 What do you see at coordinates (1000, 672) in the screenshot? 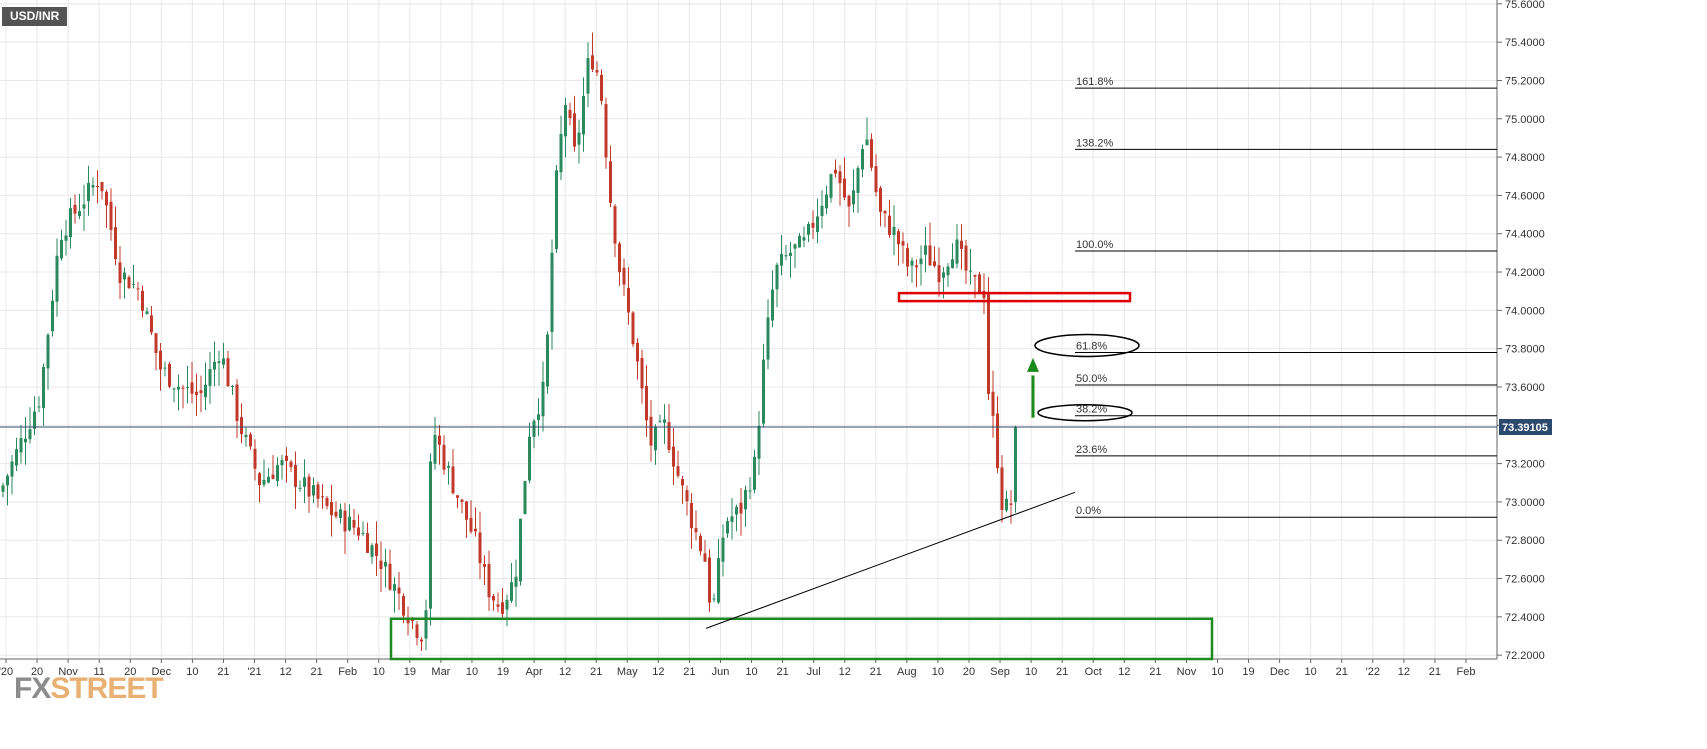
I see `x-tick-label: Sep` at bounding box center [1000, 672].